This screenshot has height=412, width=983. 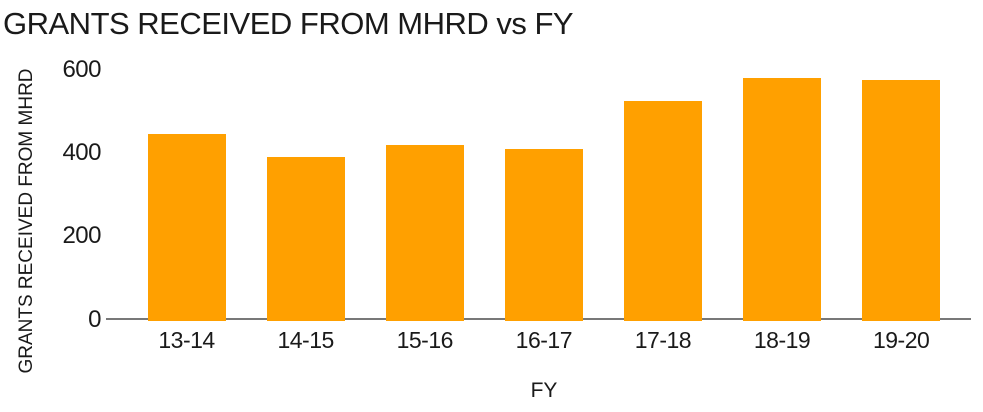 I want to click on y-tick-label: 200, so click(x=81, y=236).